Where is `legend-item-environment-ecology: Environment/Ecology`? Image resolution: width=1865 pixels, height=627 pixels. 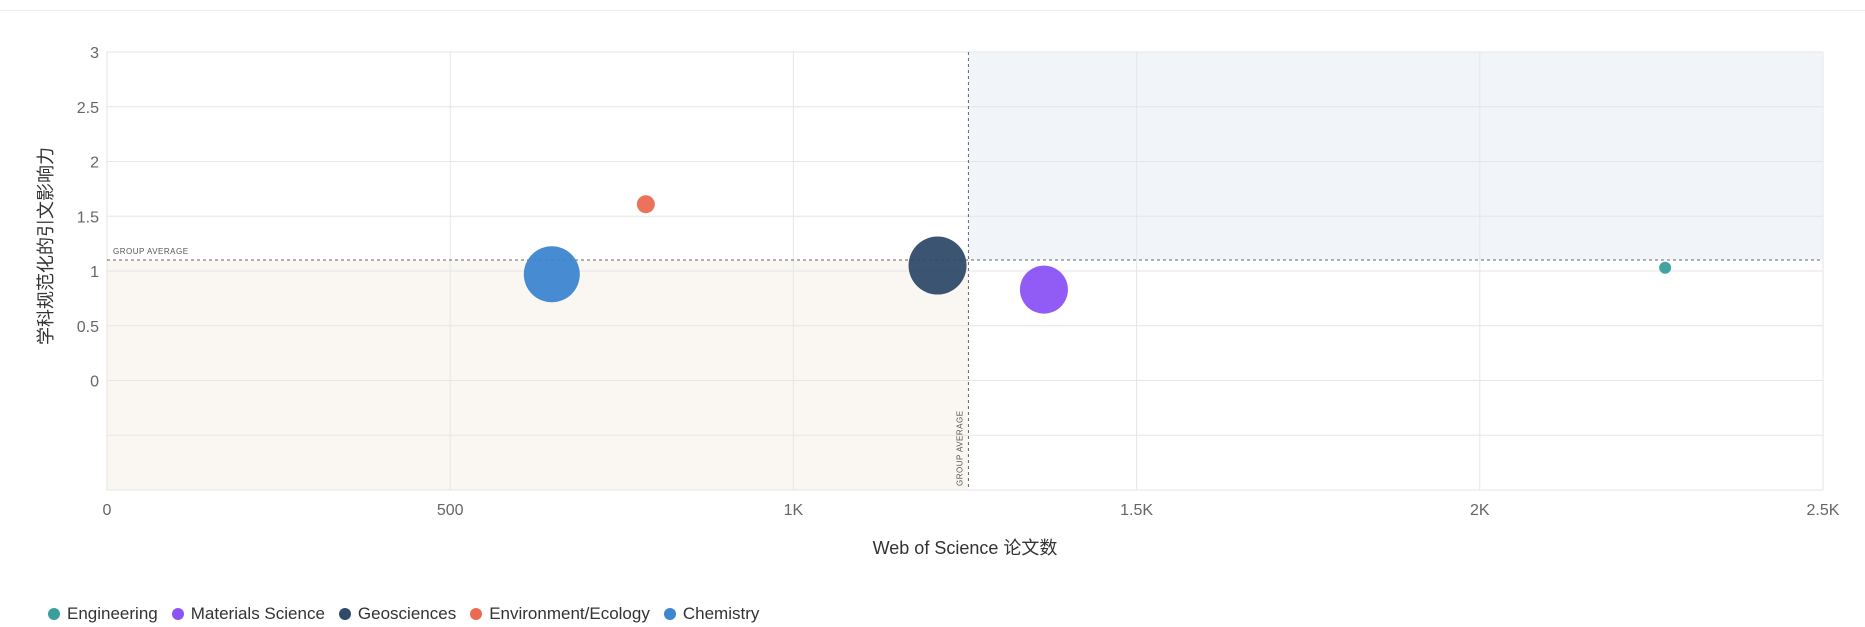 legend-item-environment-ecology: Environment/Ecology is located at coordinates (560, 614).